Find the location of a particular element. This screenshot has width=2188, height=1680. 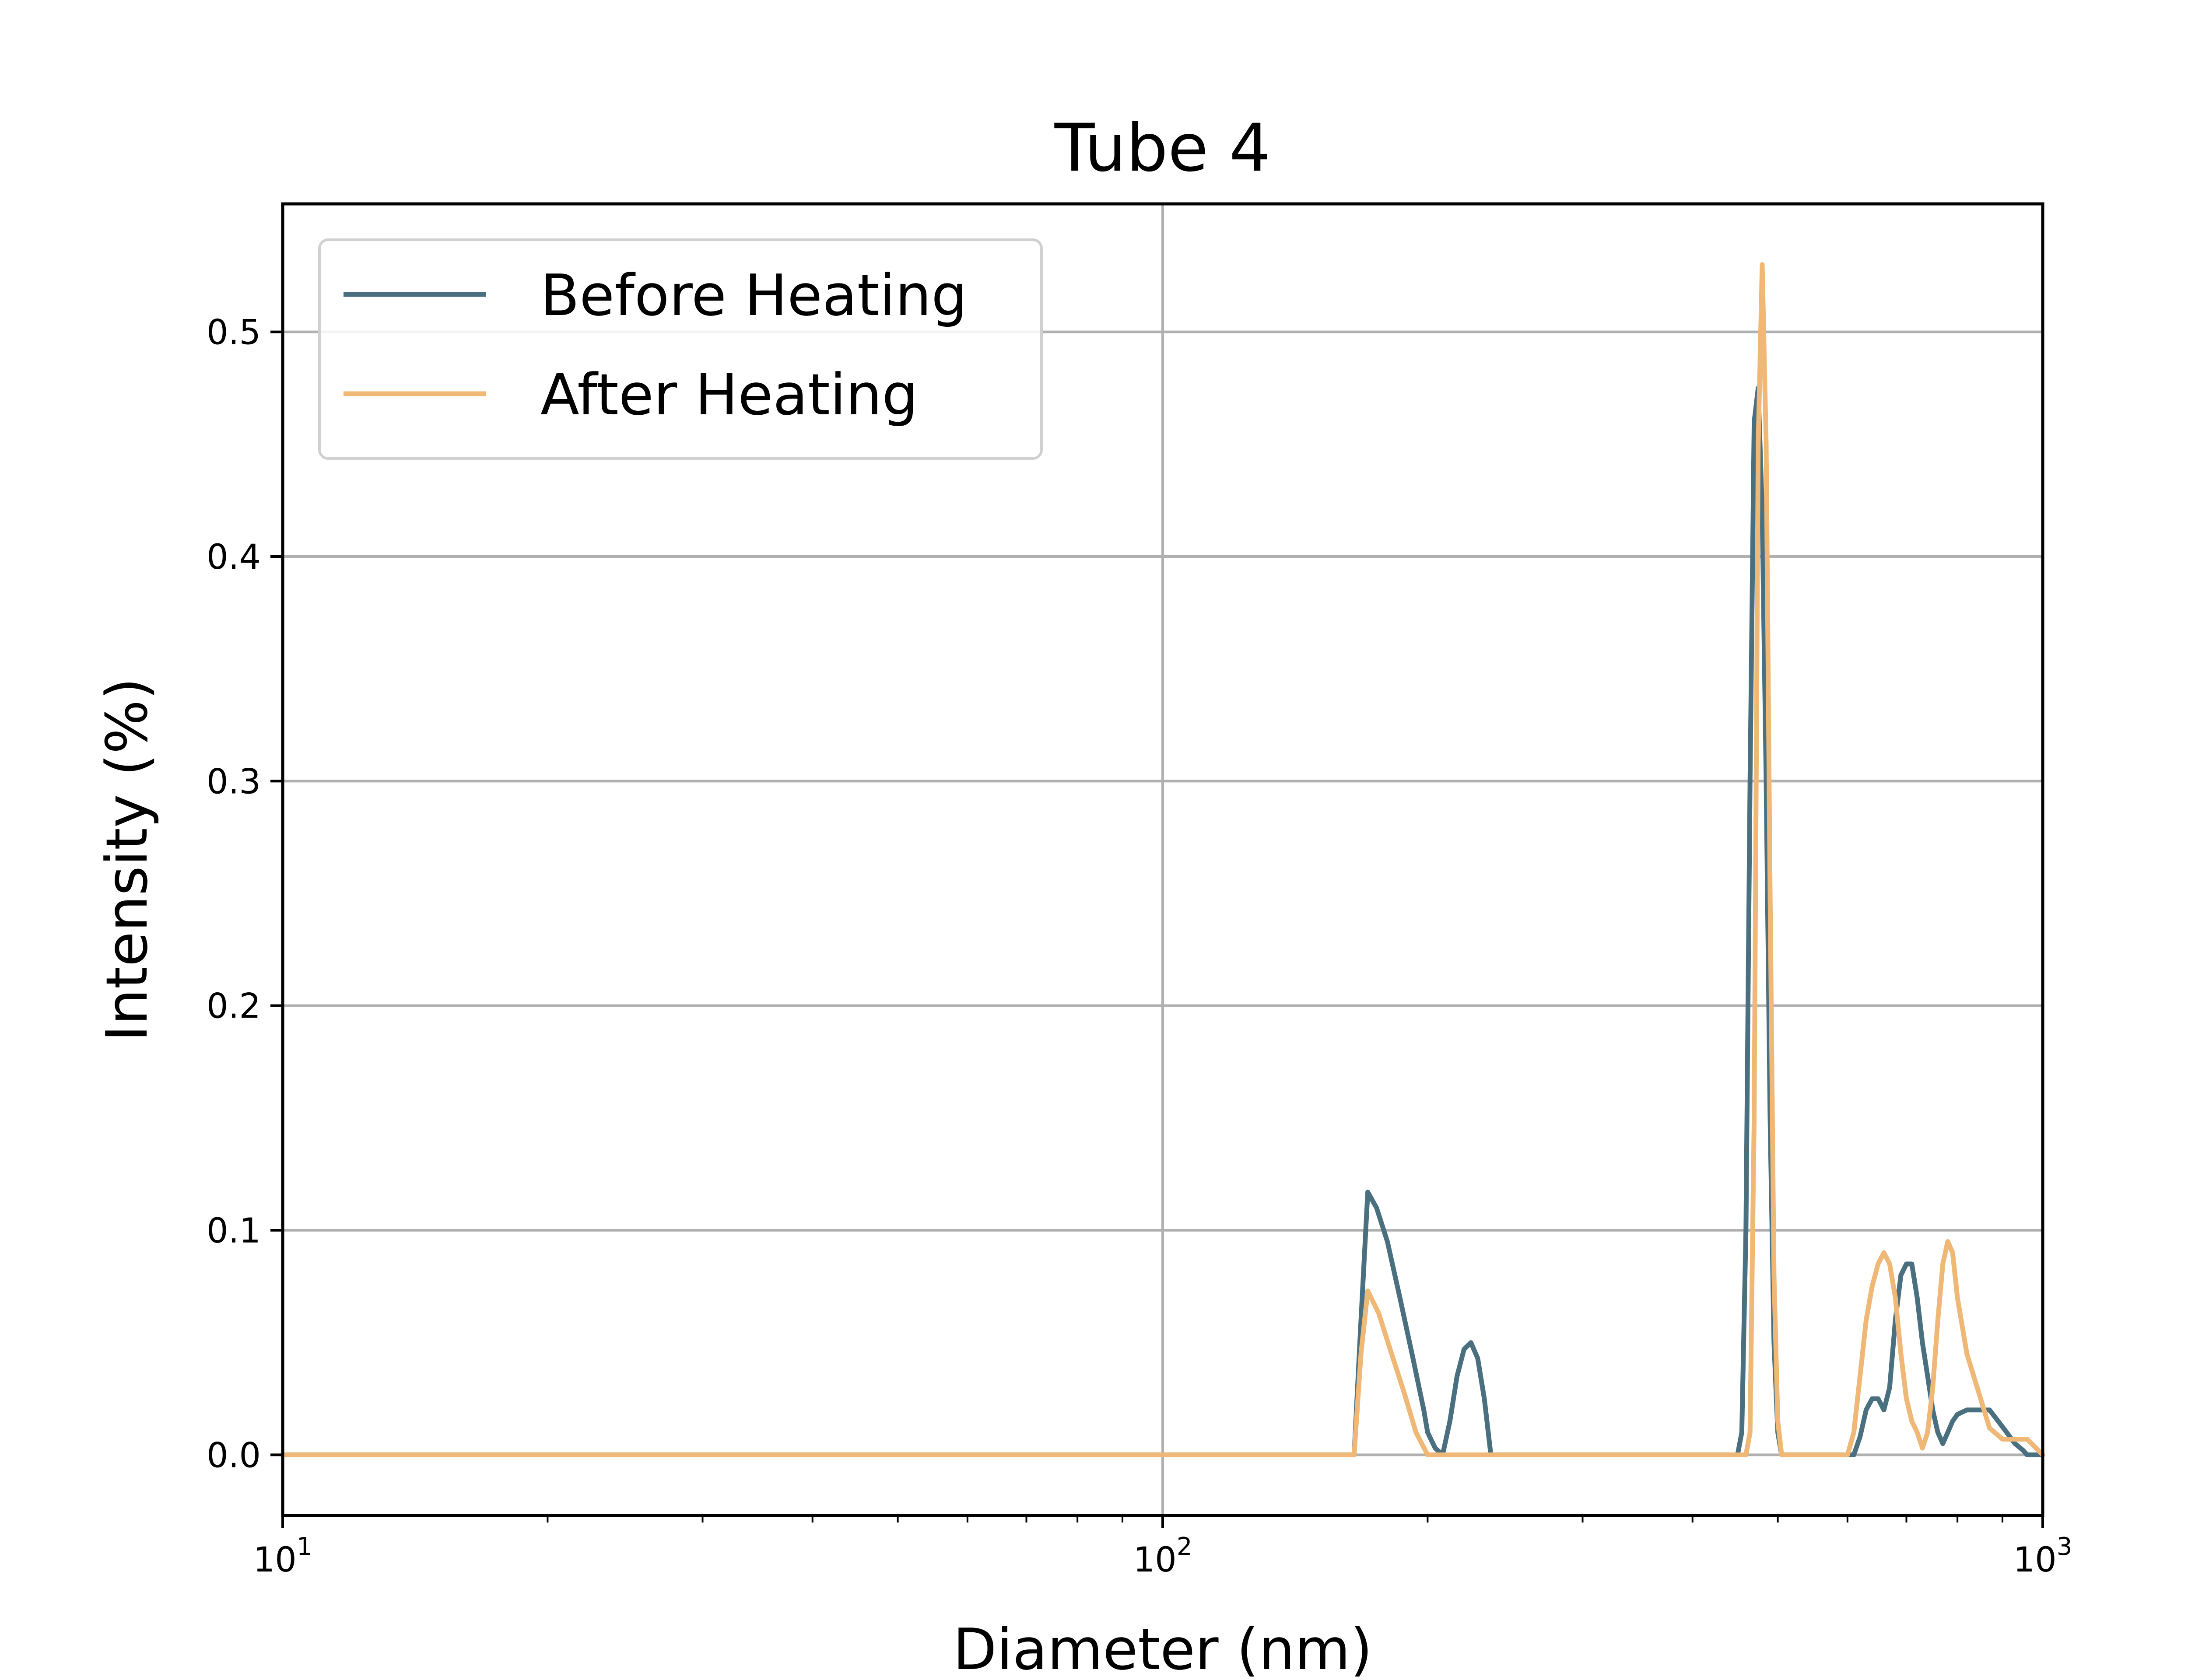

x-tick-label: 10³ is located at coordinates (2042, 1556).